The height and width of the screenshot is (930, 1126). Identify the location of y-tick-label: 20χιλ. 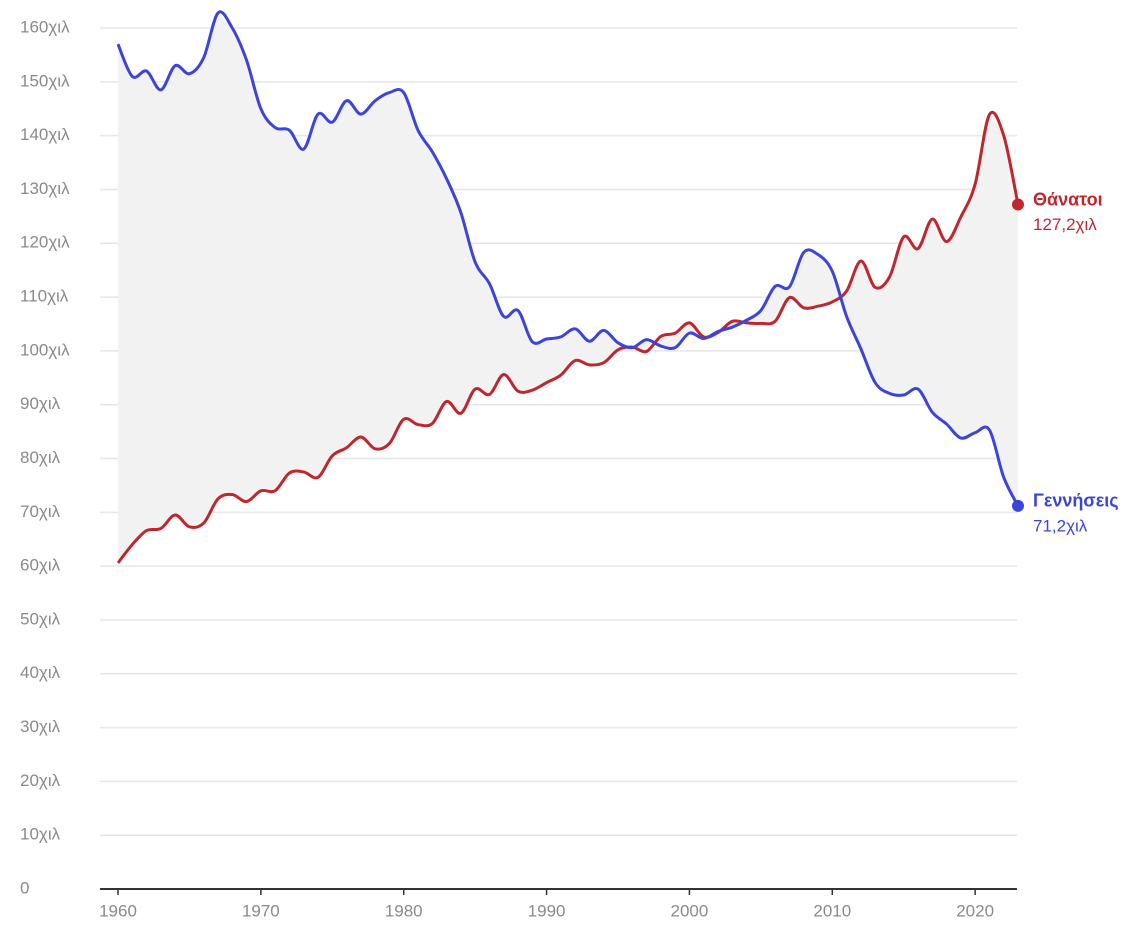
(40, 780).